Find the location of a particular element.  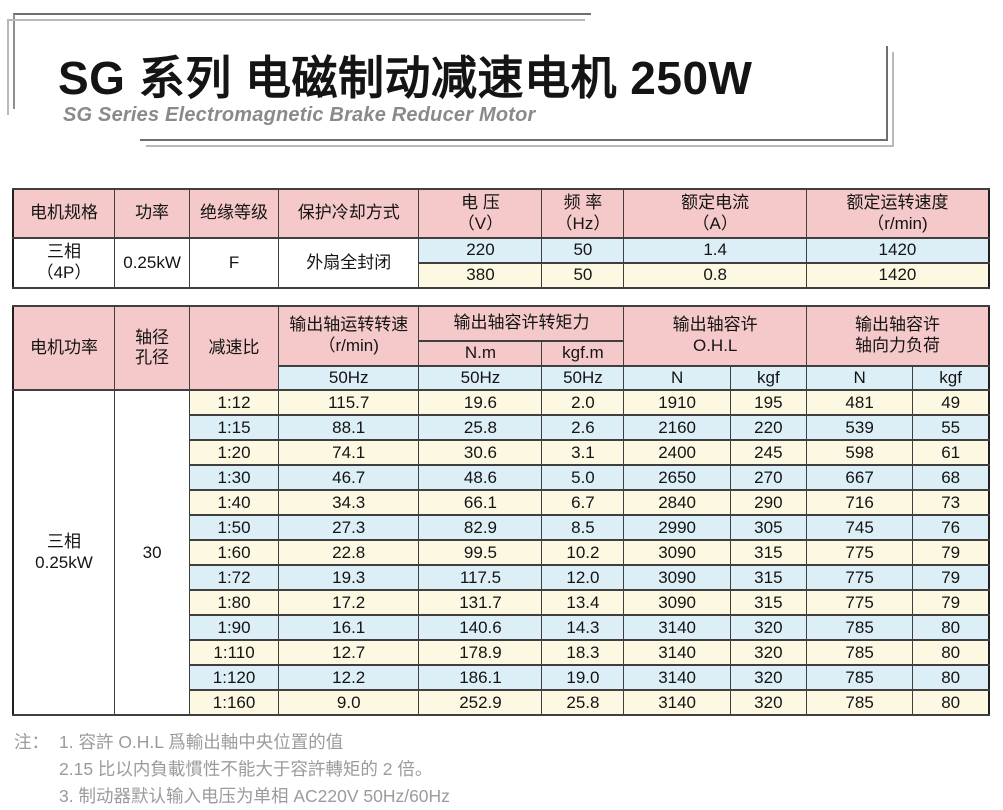

t1-header-frequency: 频 率 （Hz） is located at coordinates (583, 213).